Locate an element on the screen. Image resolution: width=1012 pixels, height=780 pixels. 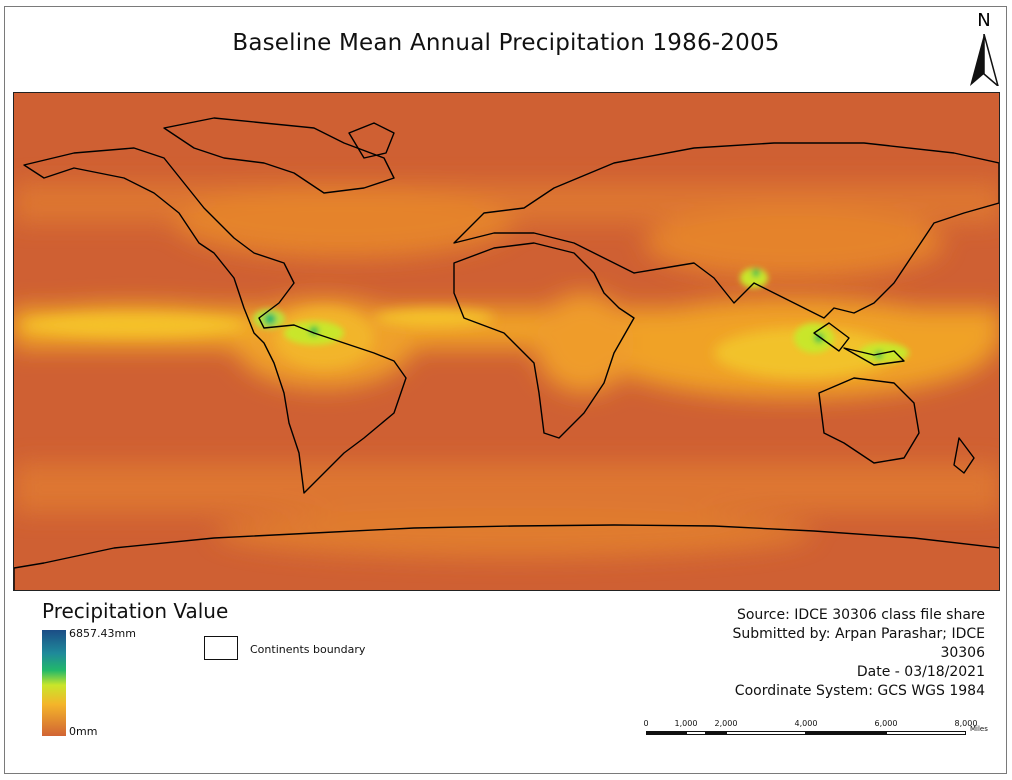
ramp-min-label: 0mm is located at coordinates (83, 731).